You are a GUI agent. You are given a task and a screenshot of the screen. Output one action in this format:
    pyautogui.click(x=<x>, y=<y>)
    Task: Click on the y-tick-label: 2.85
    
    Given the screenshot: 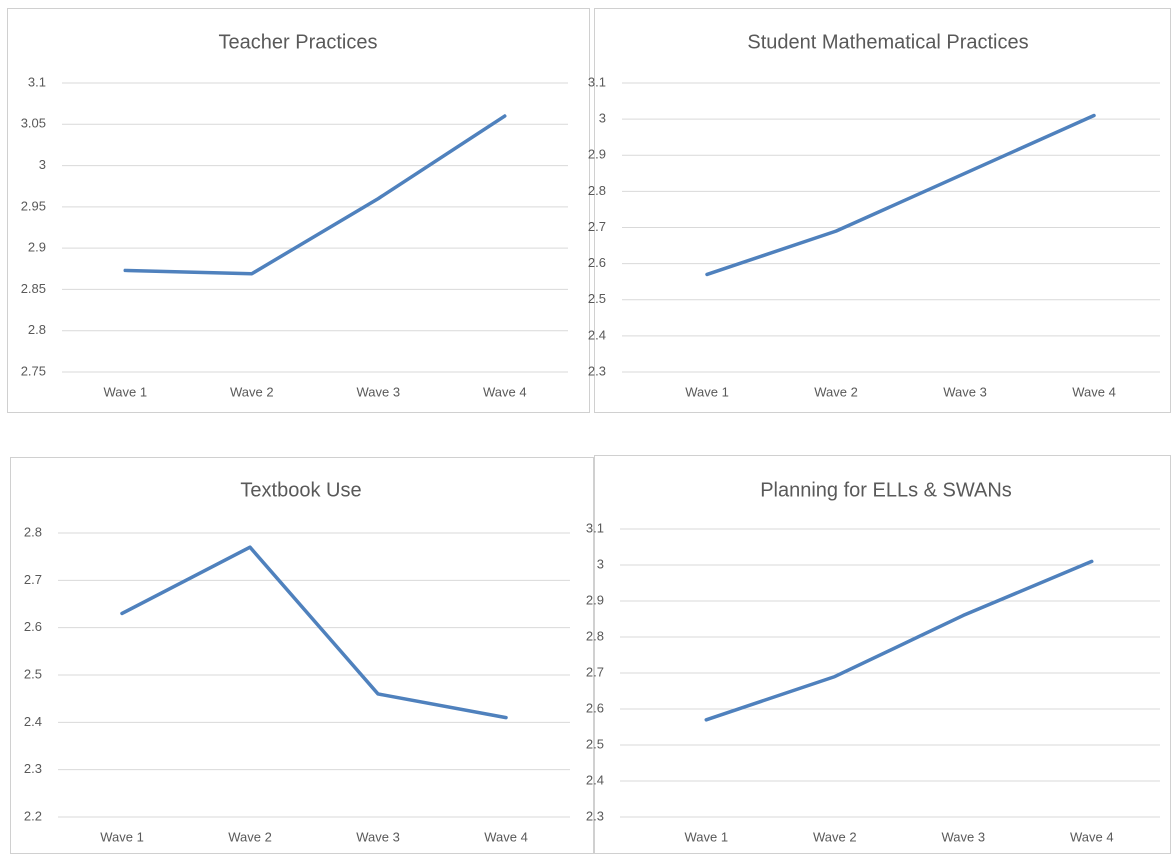 What is the action you would take?
    pyautogui.click(x=33, y=288)
    